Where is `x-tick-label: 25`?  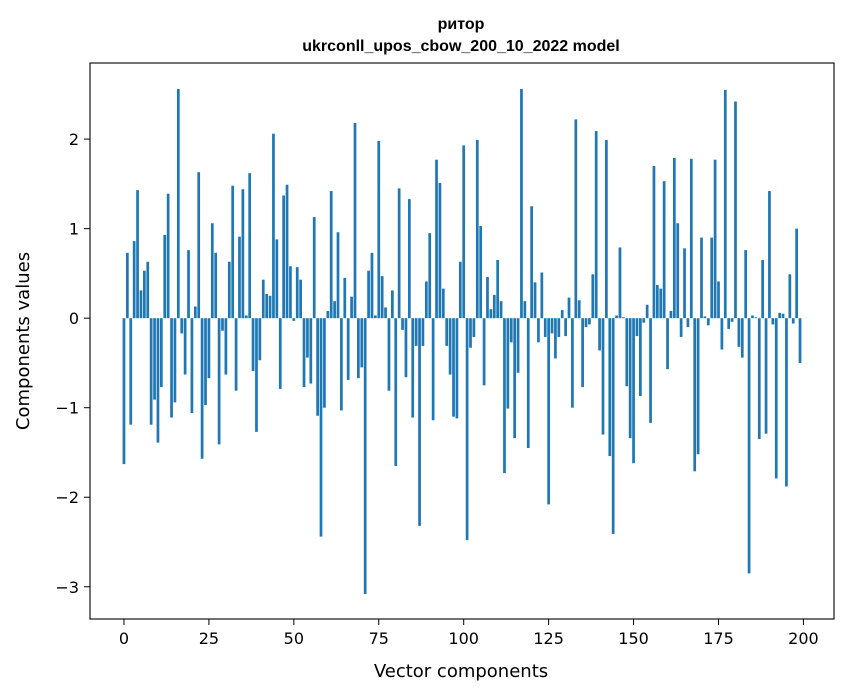 x-tick-label: 25 is located at coordinates (209, 638).